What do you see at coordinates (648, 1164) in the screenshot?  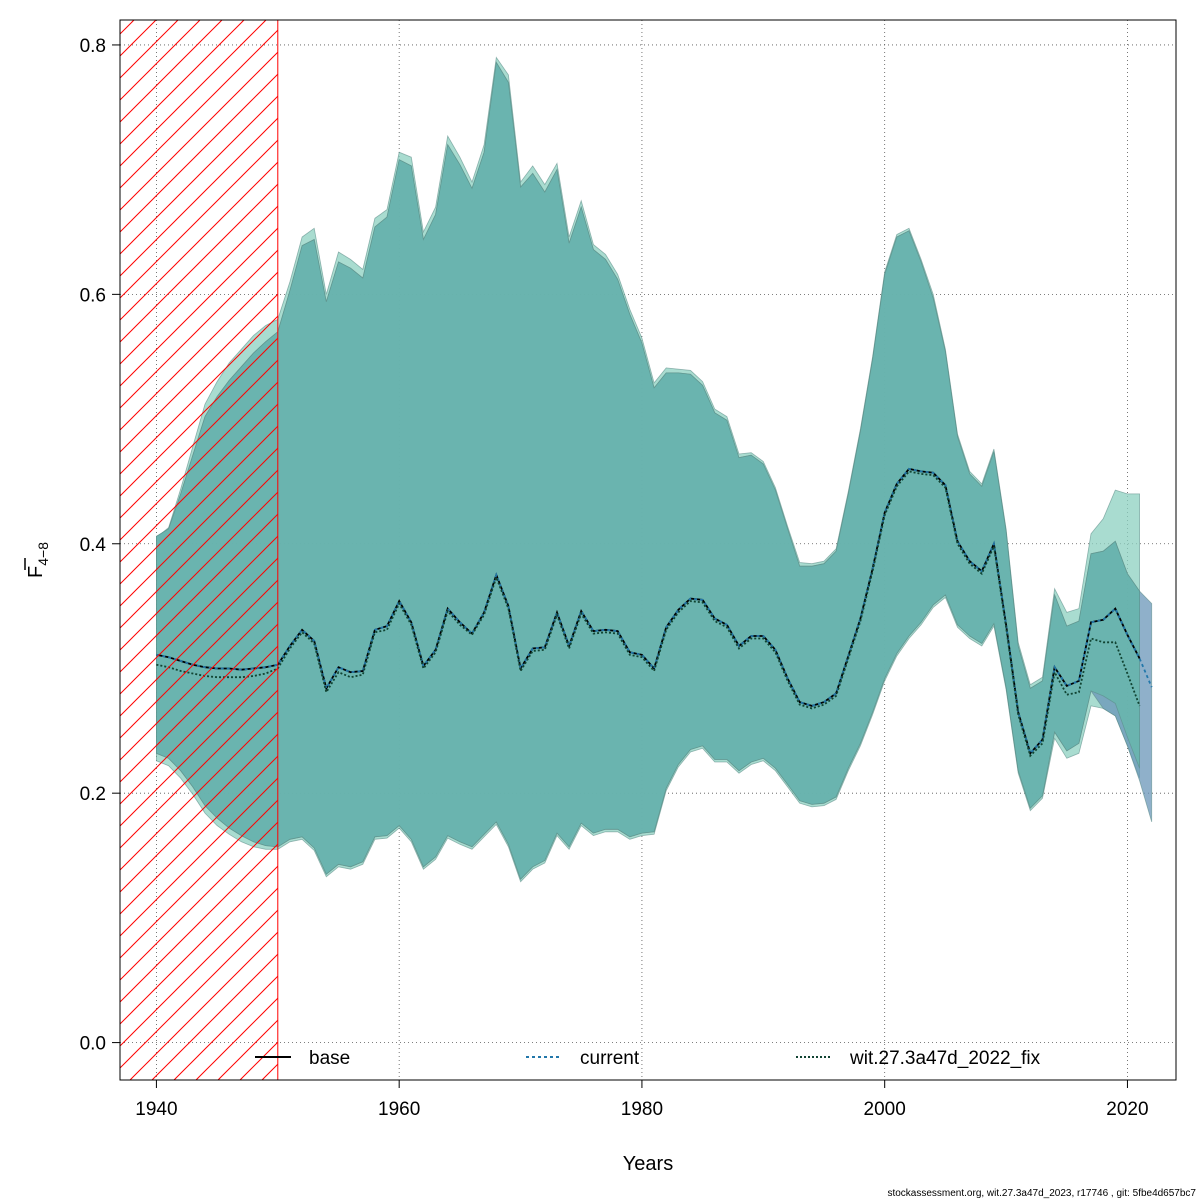 I see `x-axis-title: Years` at bounding box center [648, 1164].